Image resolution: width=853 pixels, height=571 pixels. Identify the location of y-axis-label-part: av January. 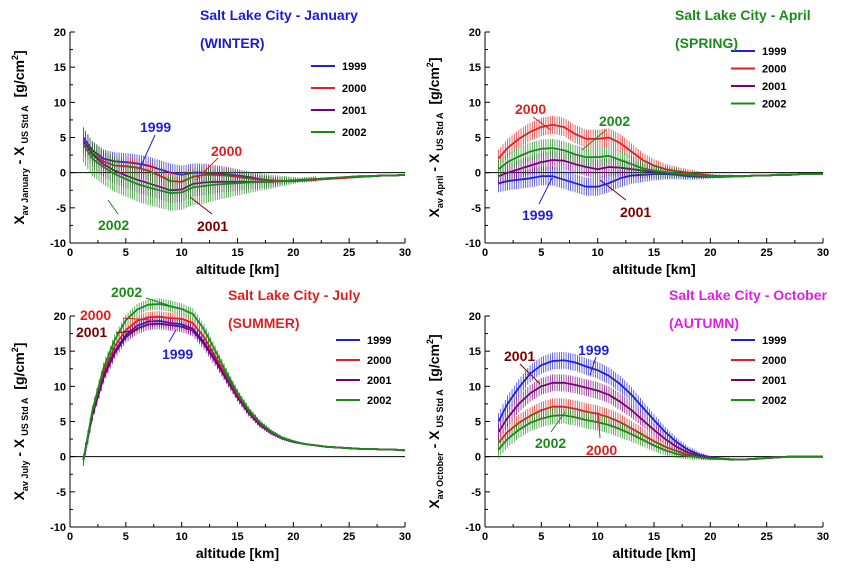
(25, 191).